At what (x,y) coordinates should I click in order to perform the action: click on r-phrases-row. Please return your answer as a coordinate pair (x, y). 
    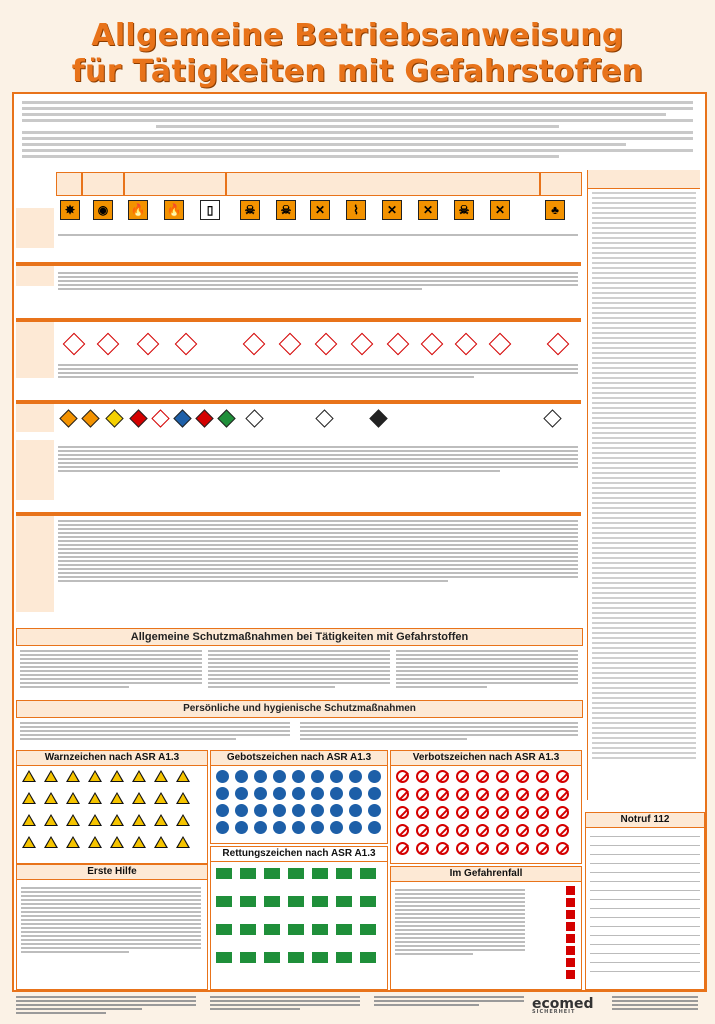
    Looking at the image, I should click on (318, 281).